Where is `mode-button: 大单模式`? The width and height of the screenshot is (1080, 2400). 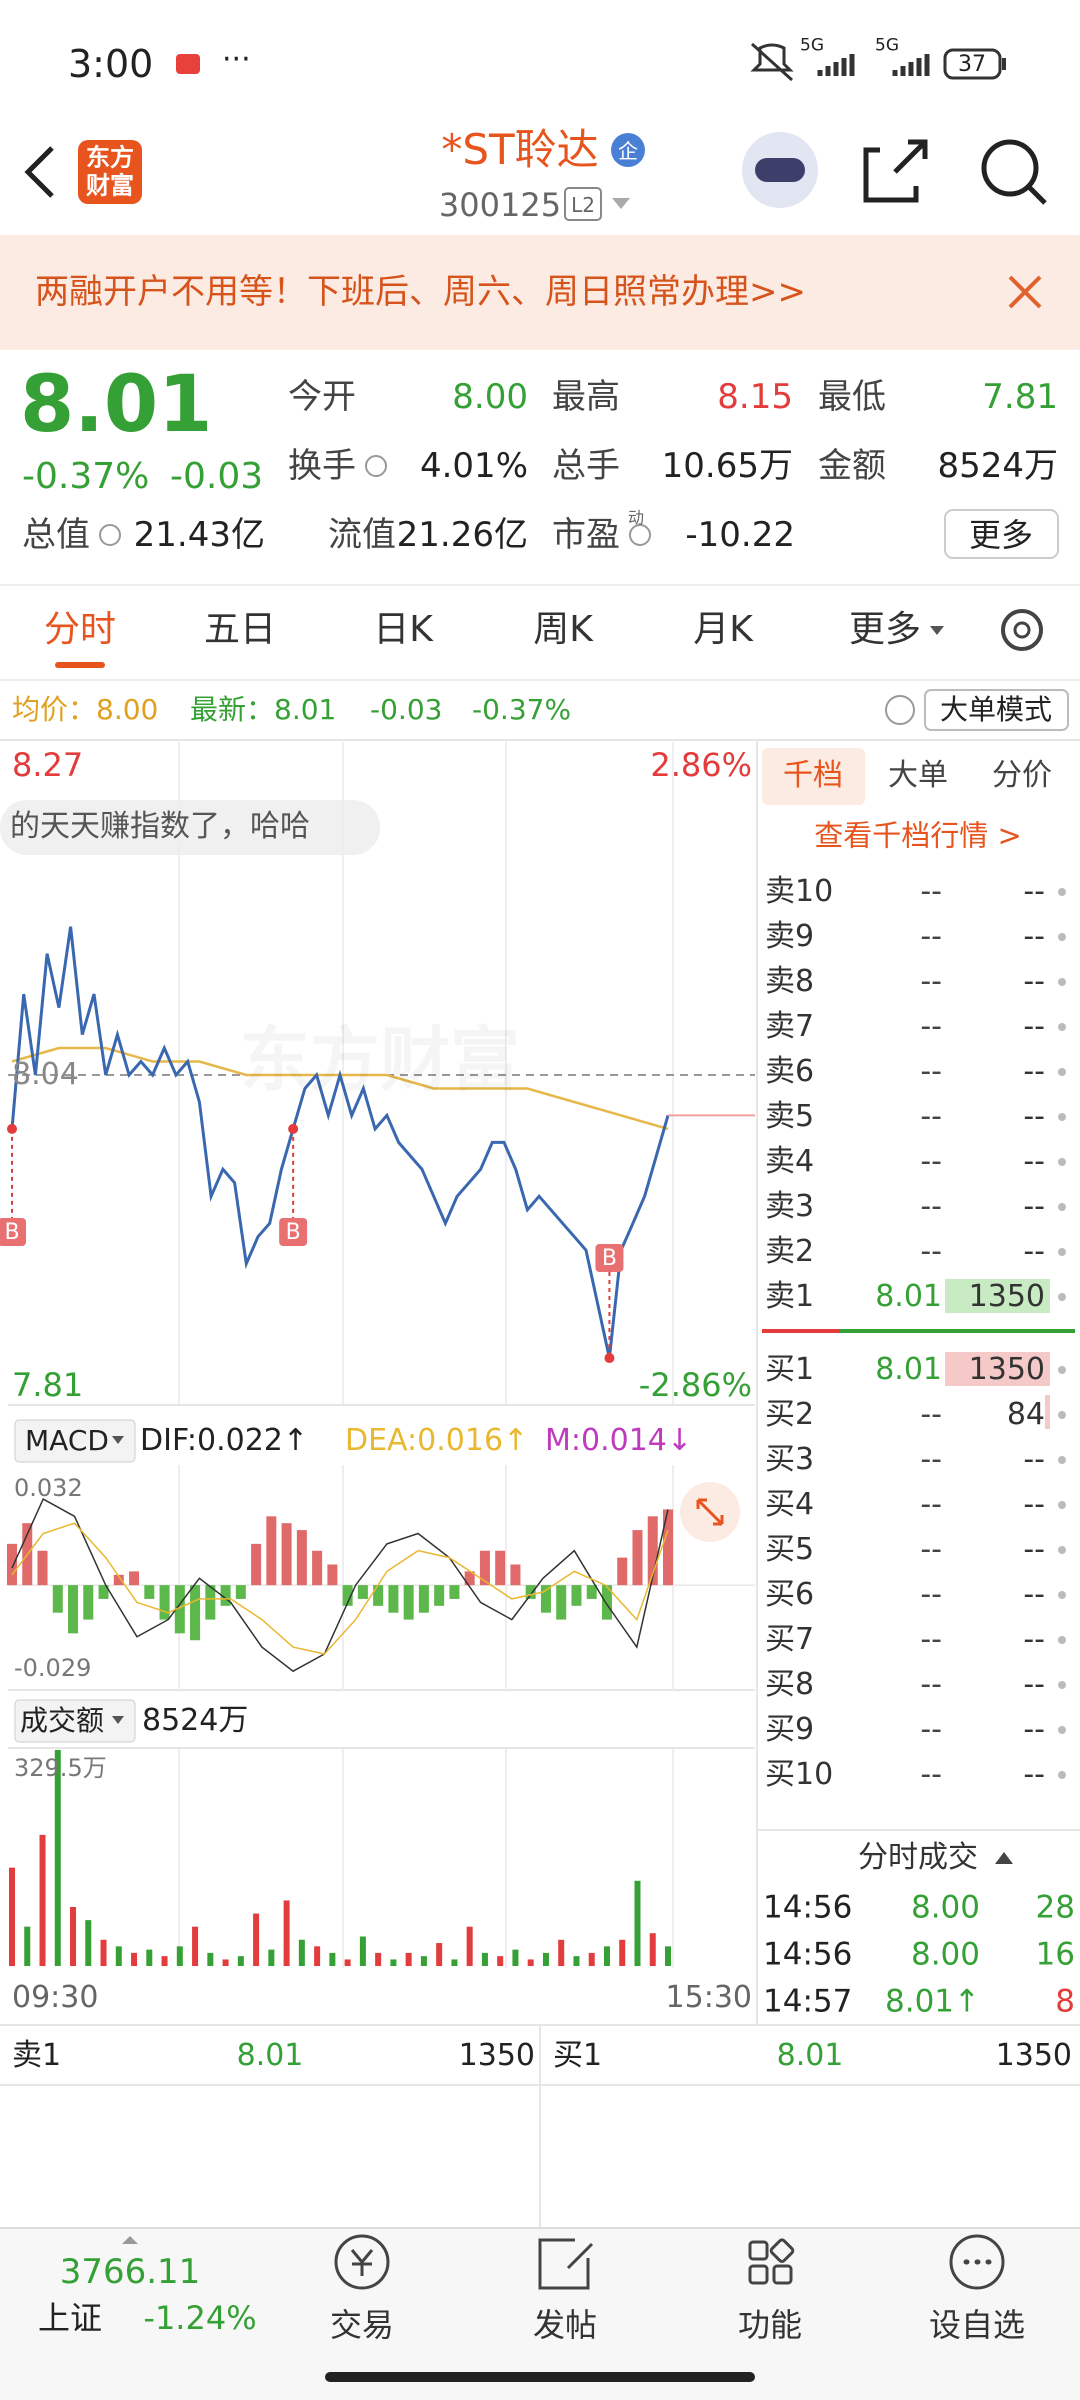 mode-button: 大单模式 is located at coordinates (996, 709).